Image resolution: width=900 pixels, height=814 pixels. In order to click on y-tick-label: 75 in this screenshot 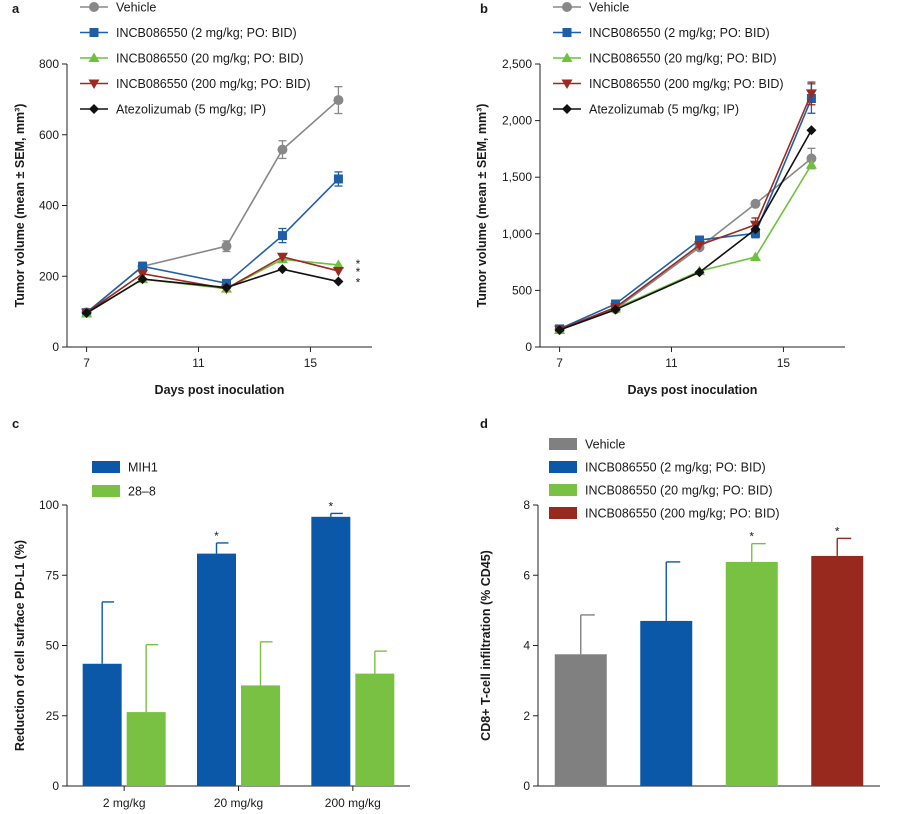, I will do `click(53, 575)`.